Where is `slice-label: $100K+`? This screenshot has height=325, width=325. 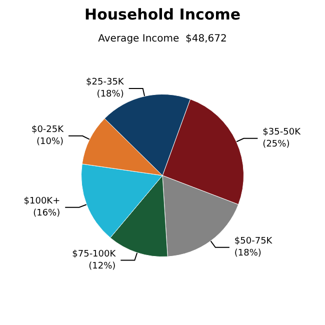
slice-label: $100K+ is located at coordinates (42, 201).